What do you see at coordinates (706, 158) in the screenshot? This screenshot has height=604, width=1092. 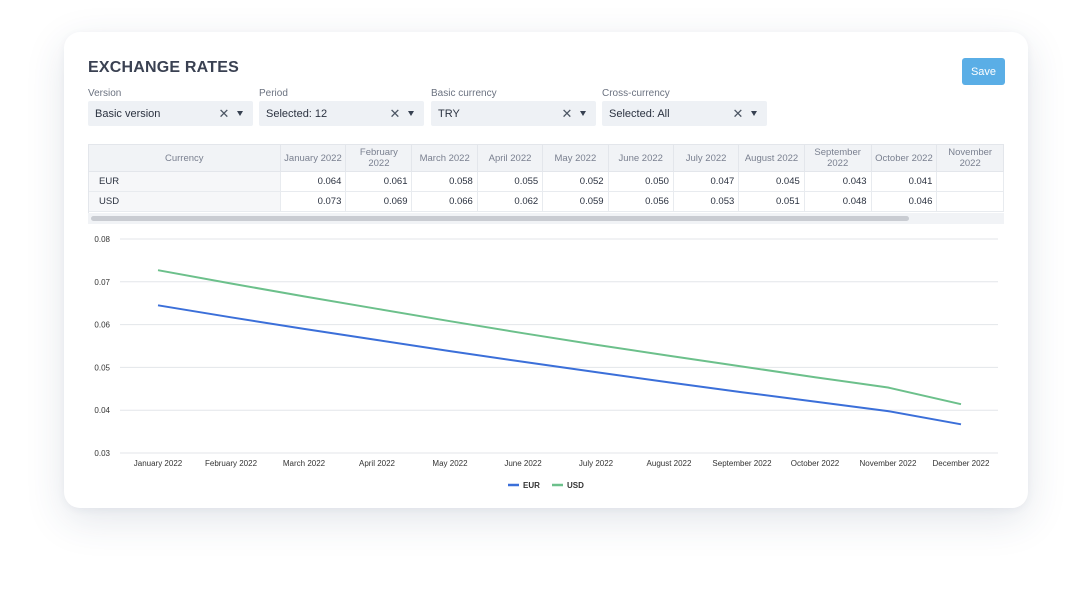 I see `column-header-month: July 2022` at bounding box center [706, 158].